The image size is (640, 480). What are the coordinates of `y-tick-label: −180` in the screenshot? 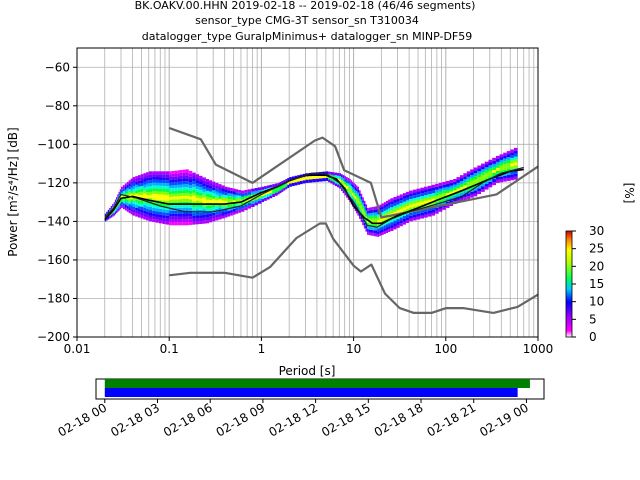 It's located at (53, 298).